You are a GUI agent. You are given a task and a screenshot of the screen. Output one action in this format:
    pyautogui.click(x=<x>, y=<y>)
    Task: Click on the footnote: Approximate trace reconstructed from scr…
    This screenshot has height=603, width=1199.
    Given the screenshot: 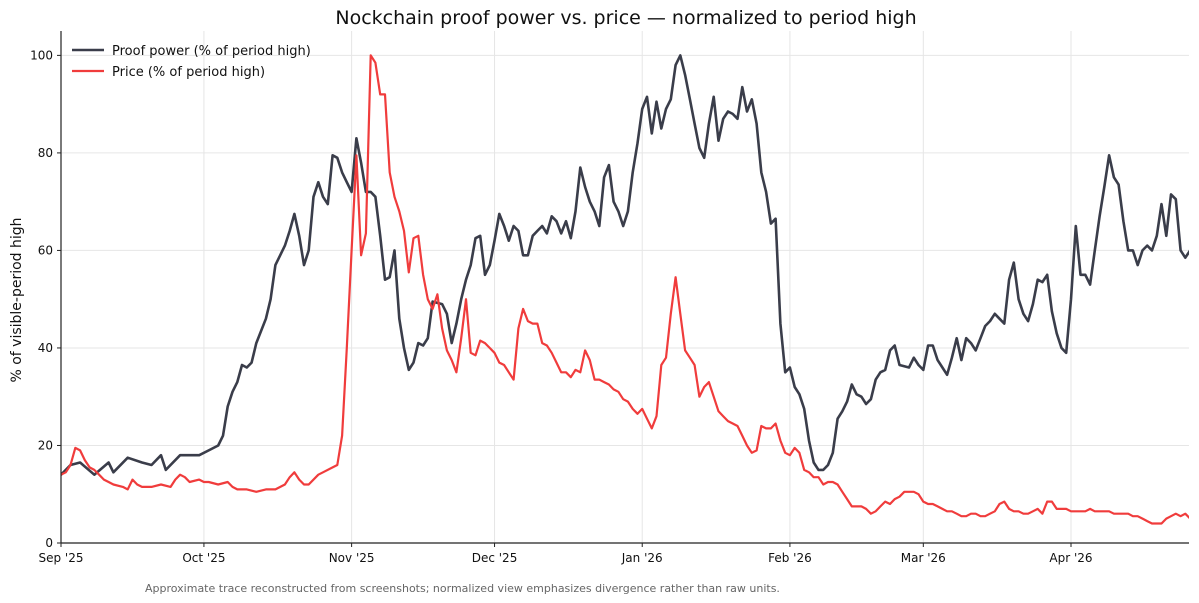 What is the action you would take?
    pyautogui.click(x=462, y=588)
    